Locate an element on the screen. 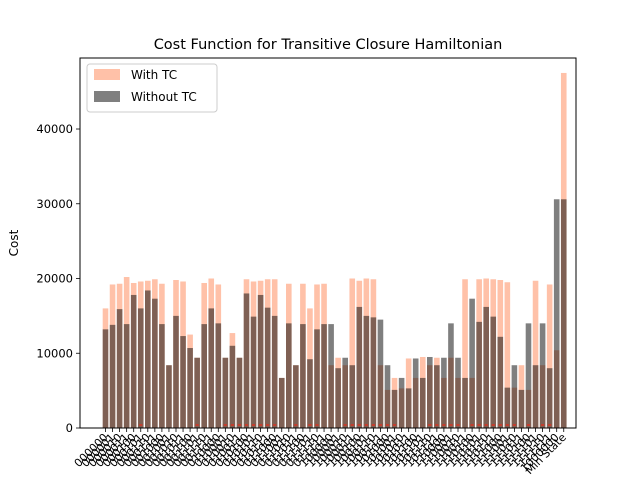 The width and height of the screenshot is (640, 485). y-tick-label-3: 30000 is located at coordinates (54, 204).